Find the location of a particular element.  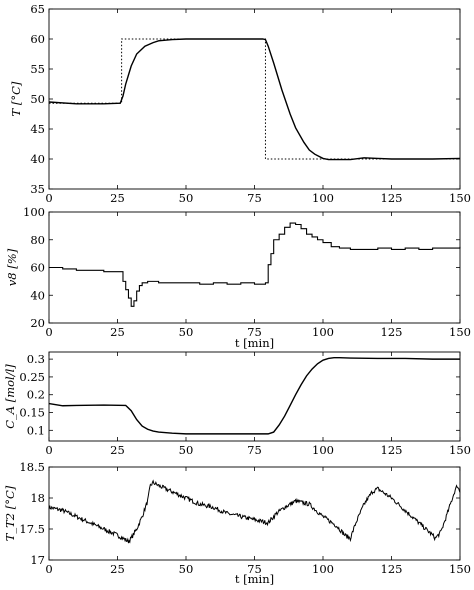

y-axis-label: v8 [%] is located at coordinates (12, 267).